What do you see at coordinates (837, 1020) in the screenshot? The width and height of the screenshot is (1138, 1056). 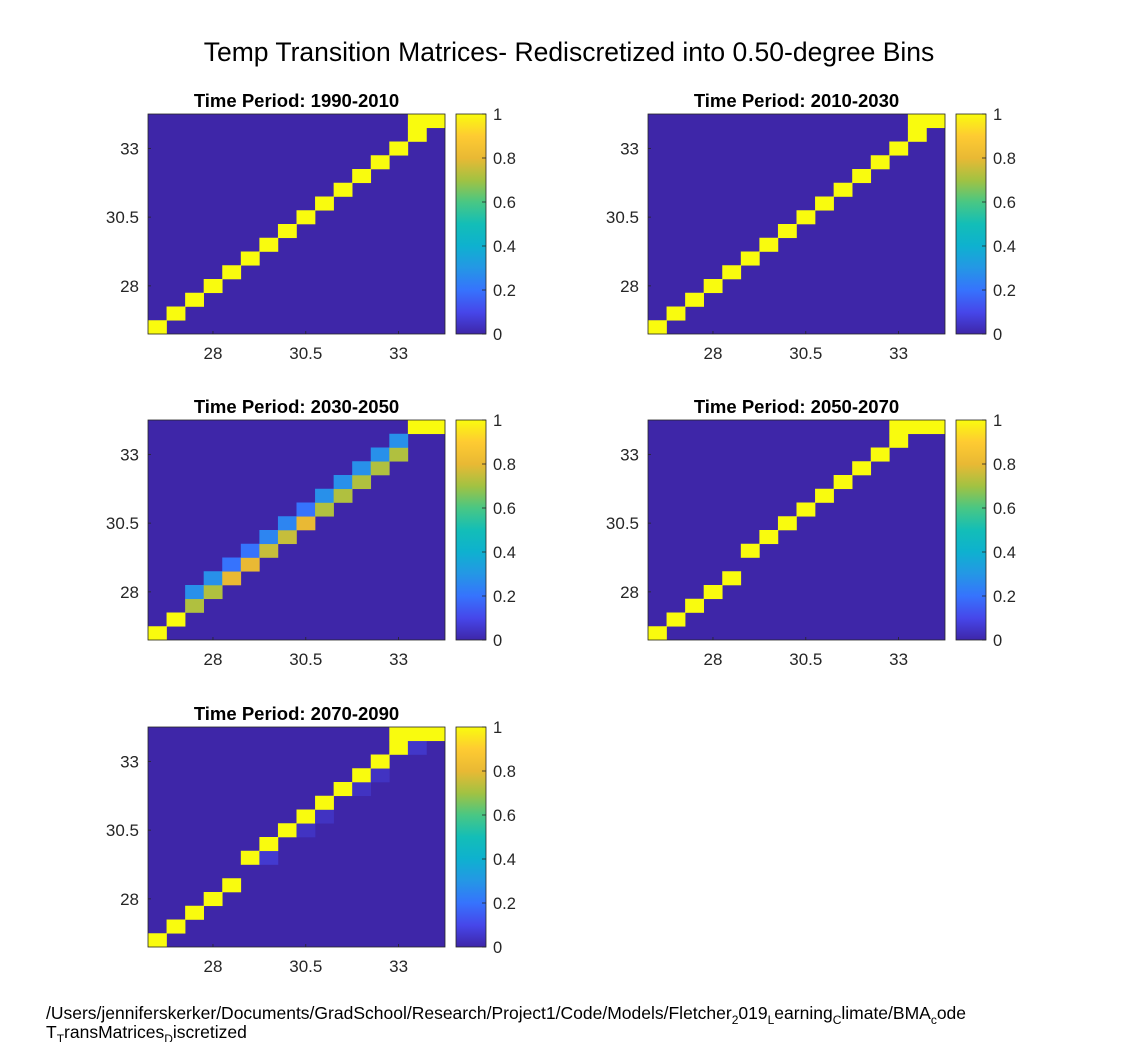 I see `footer-text-segment: C` at bounding box center [837, 1020].